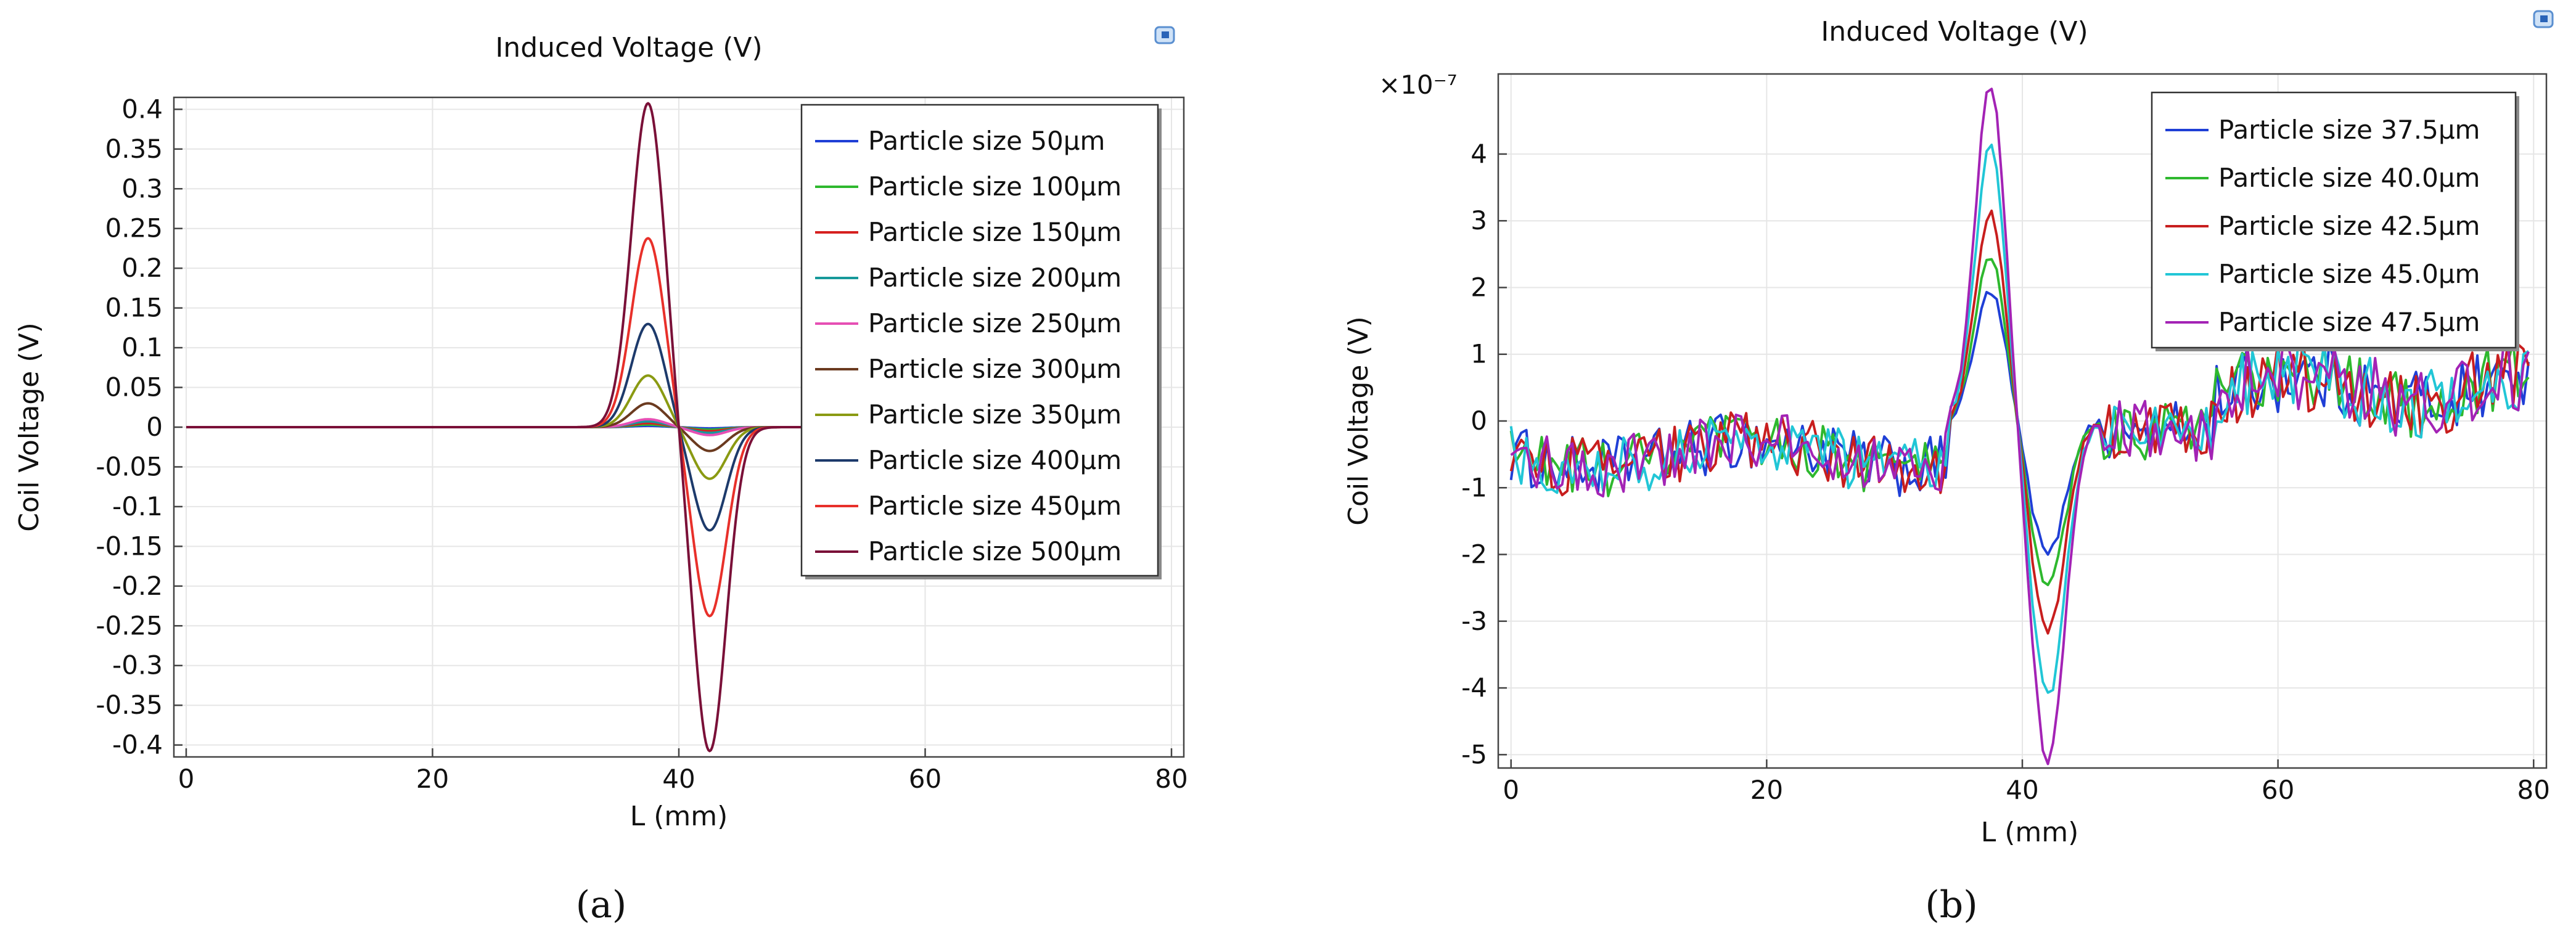 Image resolution: width=2576 pixels, height=948 pixels. I want to click on panel-b-legend-label: Particle size 40.0μm, so click(2349, 178).